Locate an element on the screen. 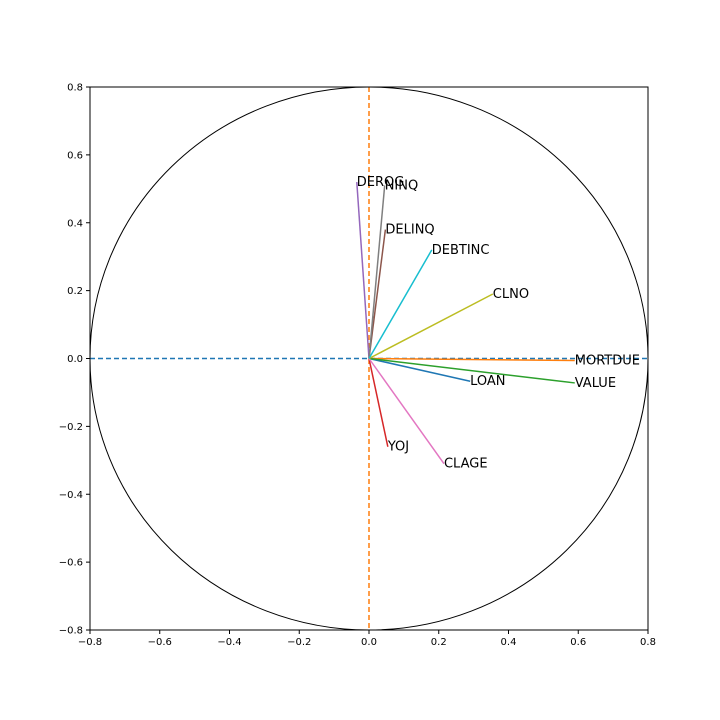  vector-value is located at coordinates (471, 370).